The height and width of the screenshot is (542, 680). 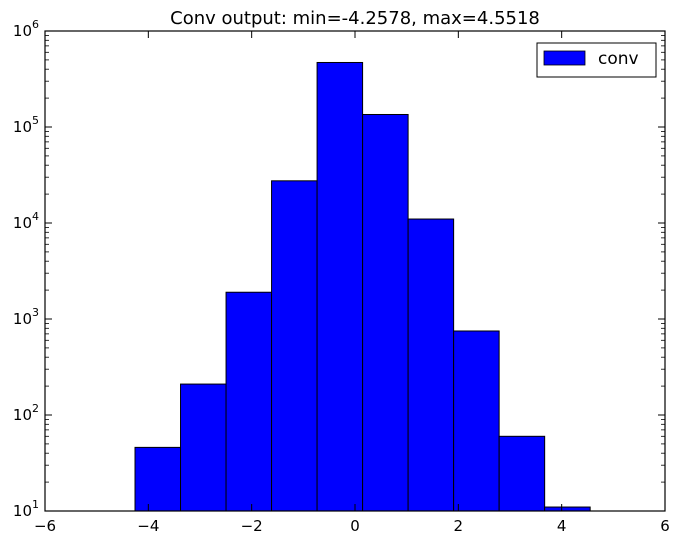 What do you see at coordinates (665, 526) in the screenshot?
I see `x-tick-label: 6` at bounding box center [665, 526].